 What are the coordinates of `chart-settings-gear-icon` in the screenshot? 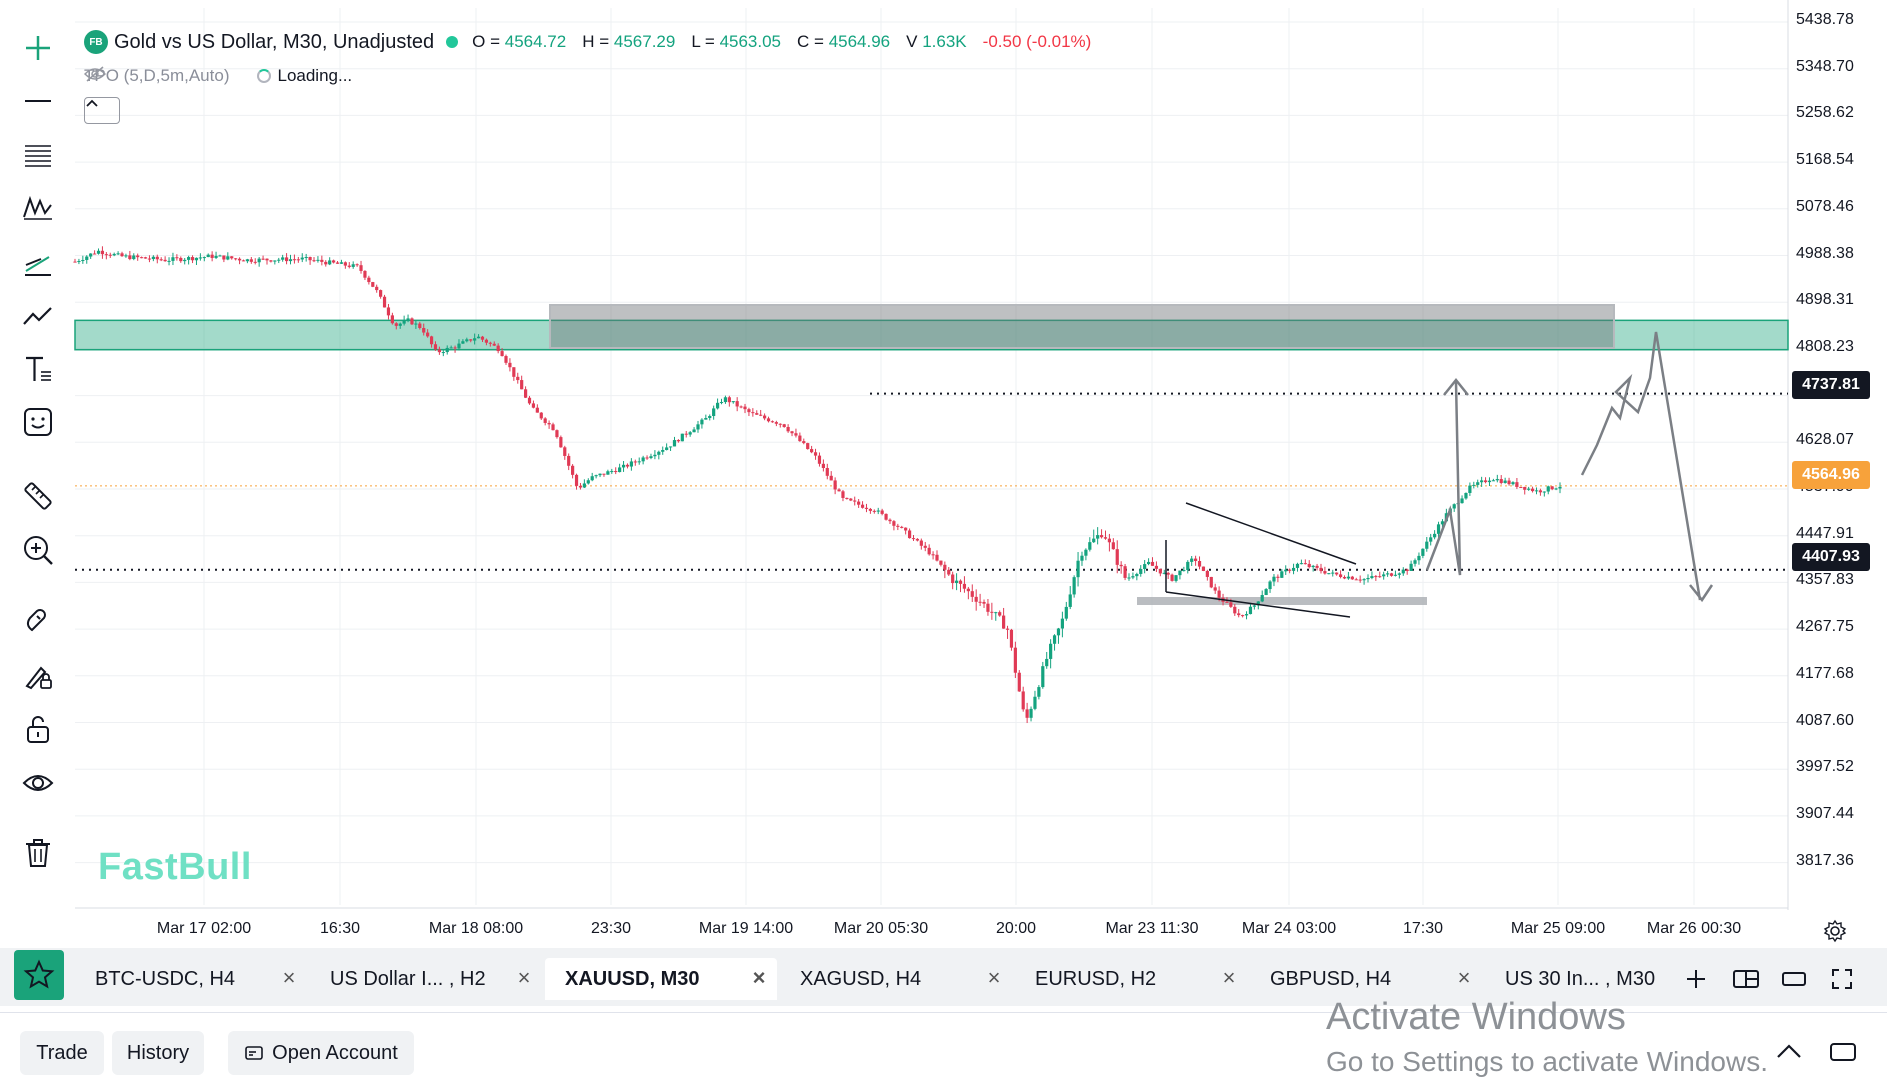 It's located at (1835, 931).